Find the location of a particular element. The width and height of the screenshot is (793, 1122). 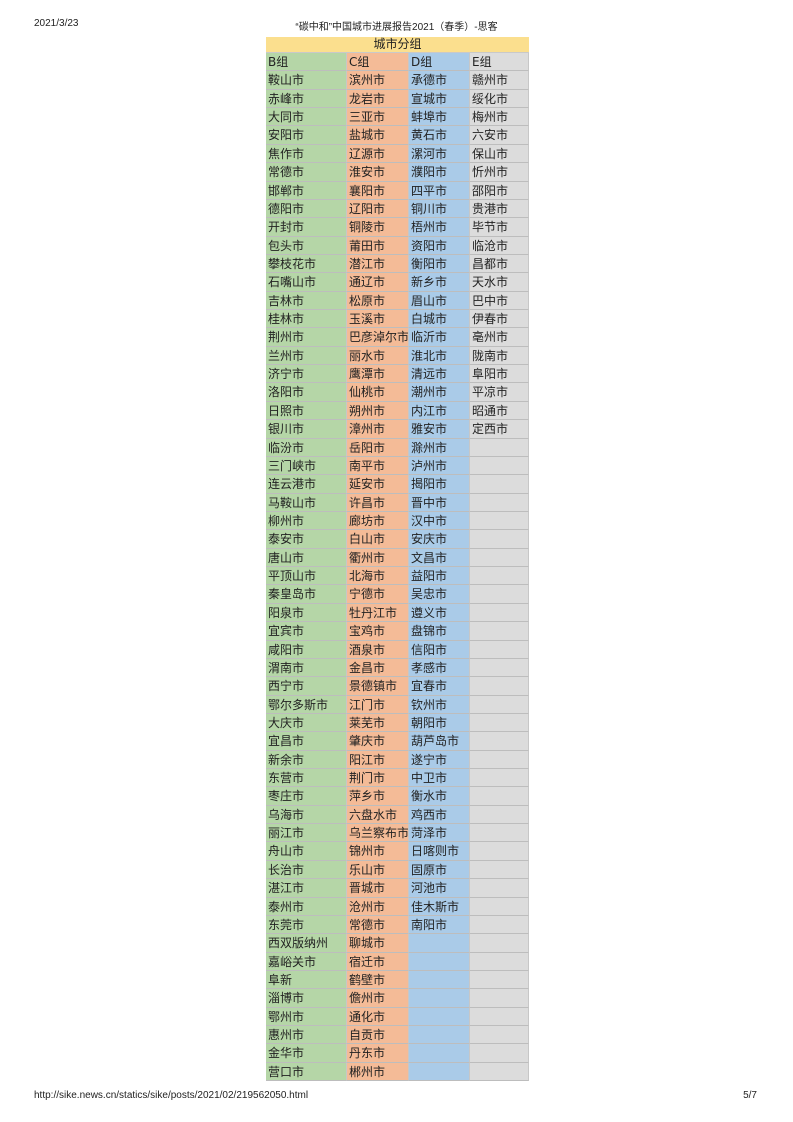

table-row: 东营市 荆门市 中卫市 is located at coordinates (397, 778).